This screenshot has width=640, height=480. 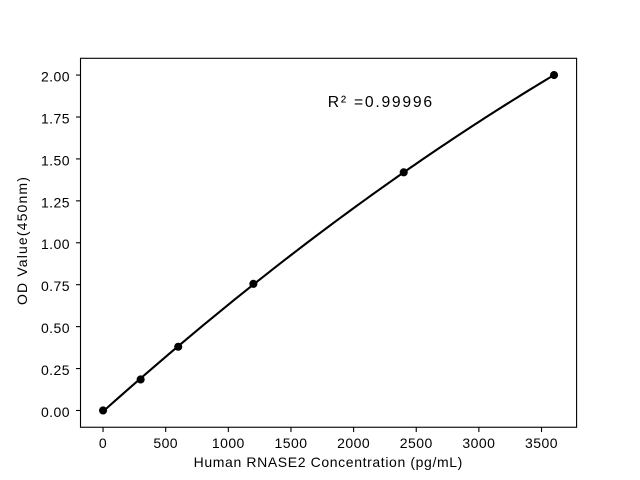 What do you see at coordinates (55, 76) in the screenshot?
I see `svg-text: 2.00` at bounding box center [55, 76].